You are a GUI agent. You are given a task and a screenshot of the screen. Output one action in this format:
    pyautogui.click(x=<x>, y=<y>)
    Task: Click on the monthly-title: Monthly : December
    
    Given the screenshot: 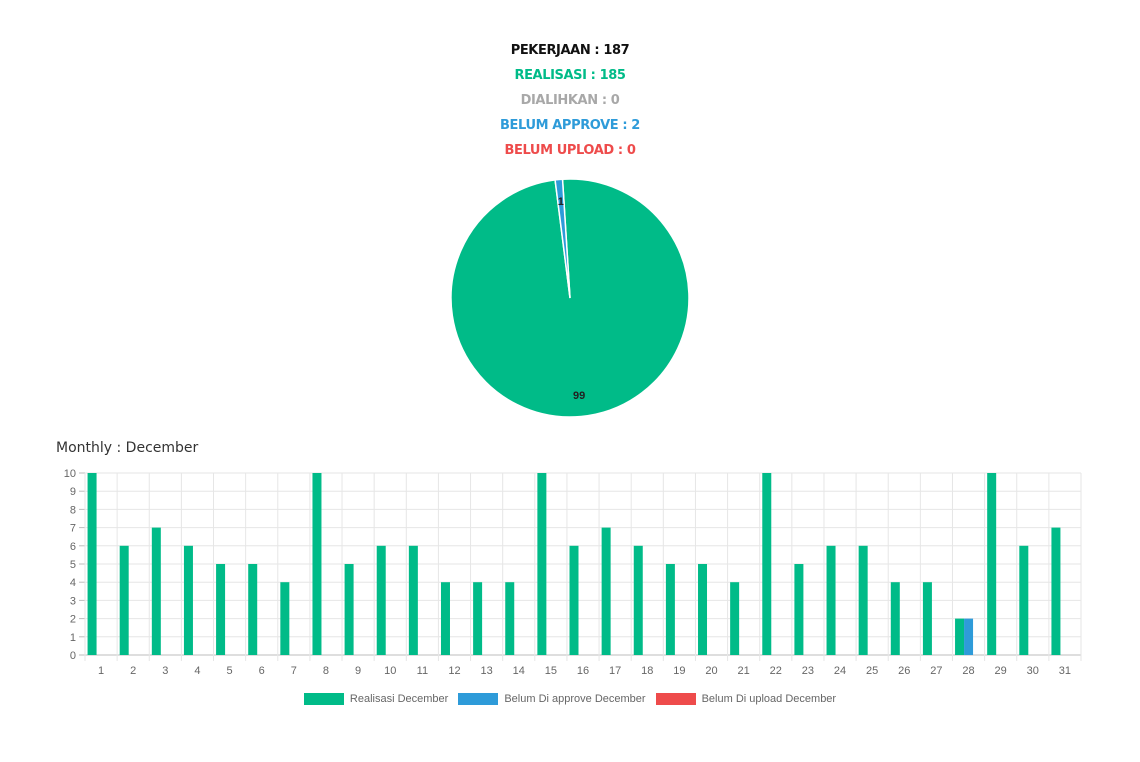 What is the action you would take?
    pyautogui.click(x=127, y=448)
    